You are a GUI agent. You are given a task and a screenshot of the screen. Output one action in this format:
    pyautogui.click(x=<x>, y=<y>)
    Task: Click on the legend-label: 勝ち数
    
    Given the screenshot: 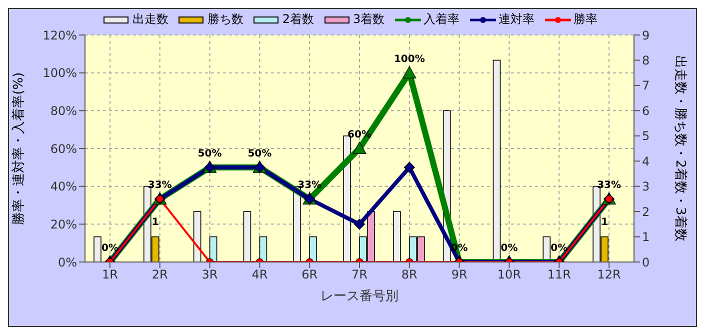 What is the action you would take?
    pyautogui.click(x=225, y=19)
    